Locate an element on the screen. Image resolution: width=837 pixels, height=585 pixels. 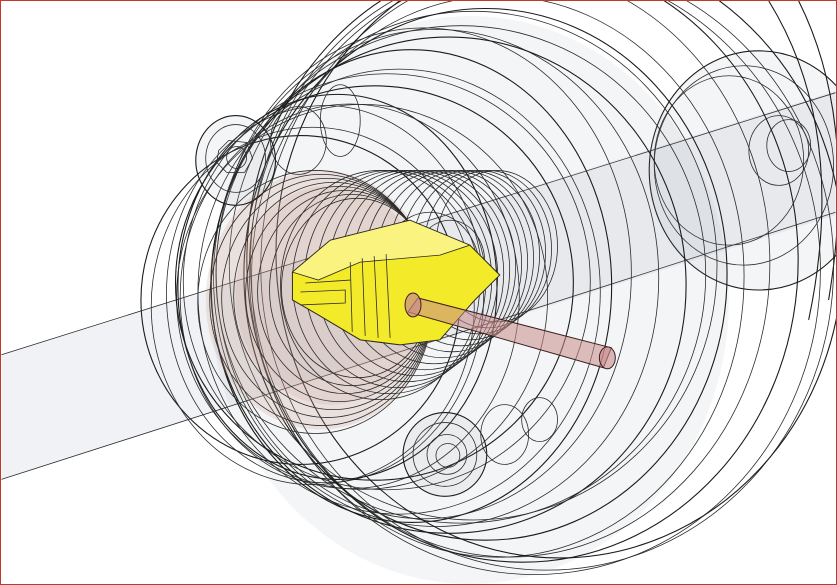
bolt-lower is located at coordinates (480, 447).